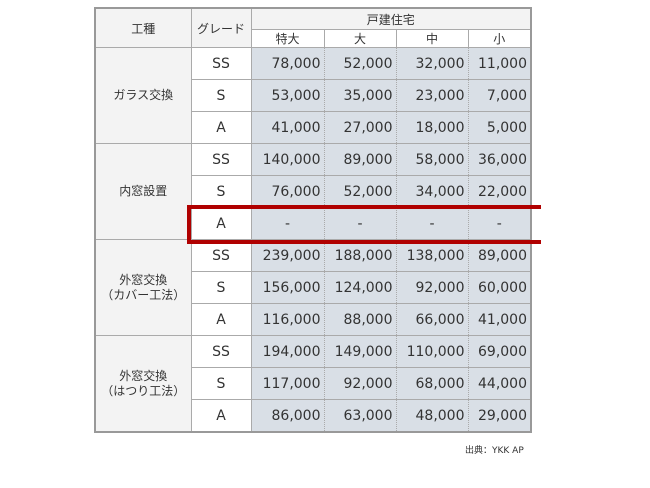 This screenshot has width=650, height=488. Describe the element at coordinates (360, 416) in the screenshot. I see `price-cell: 63,000` at that location.